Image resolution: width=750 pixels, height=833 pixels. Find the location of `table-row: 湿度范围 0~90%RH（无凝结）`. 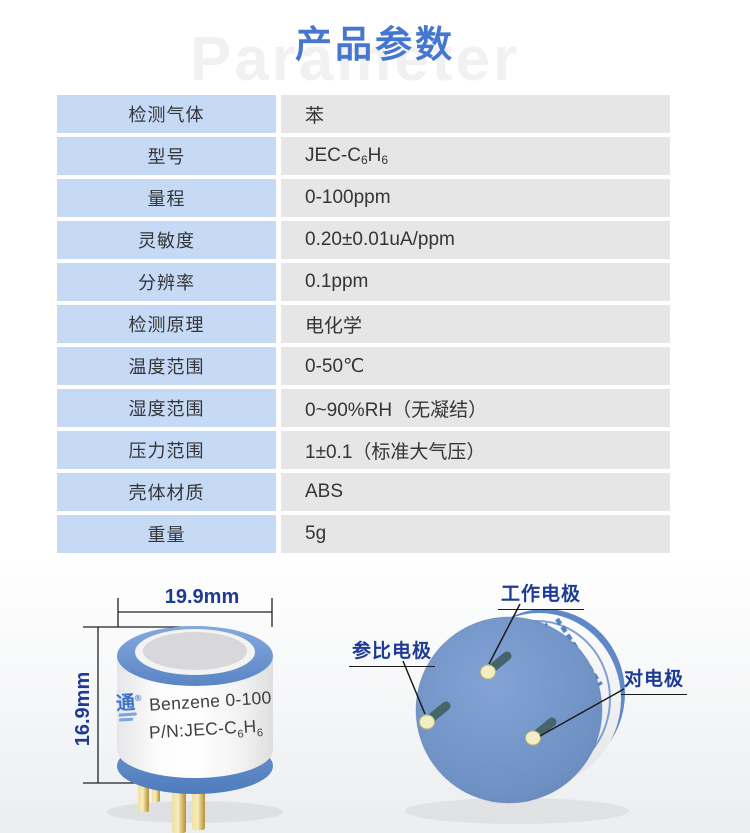

table-row: 湿度范围 0~90%RH（无凝结） is located at coordinates (363, 408).